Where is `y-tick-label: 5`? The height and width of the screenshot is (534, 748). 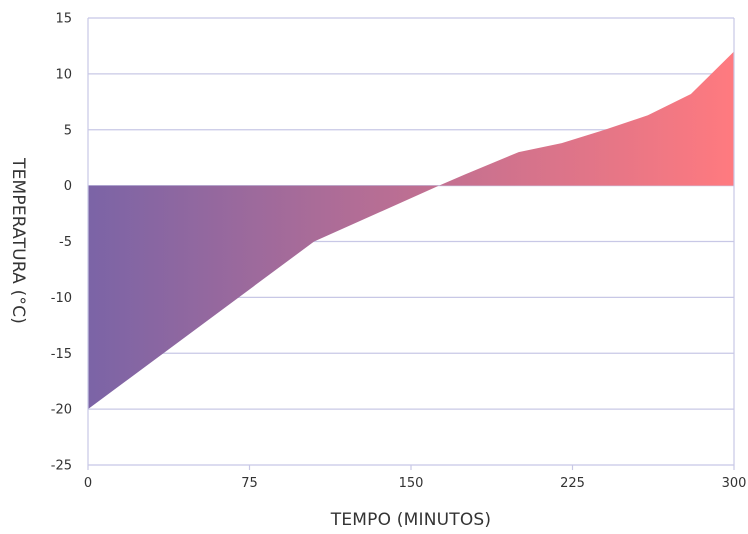 y-tick-label: 5 is located at coordinates (68, 130).